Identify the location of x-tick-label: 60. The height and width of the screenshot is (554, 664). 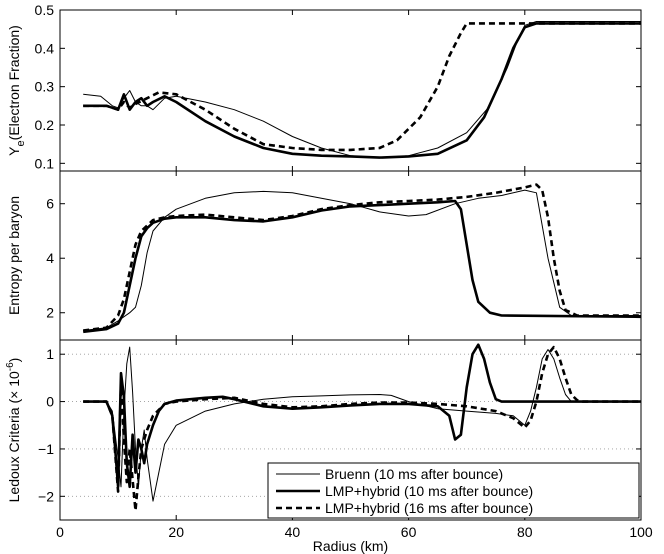
(409, 532).